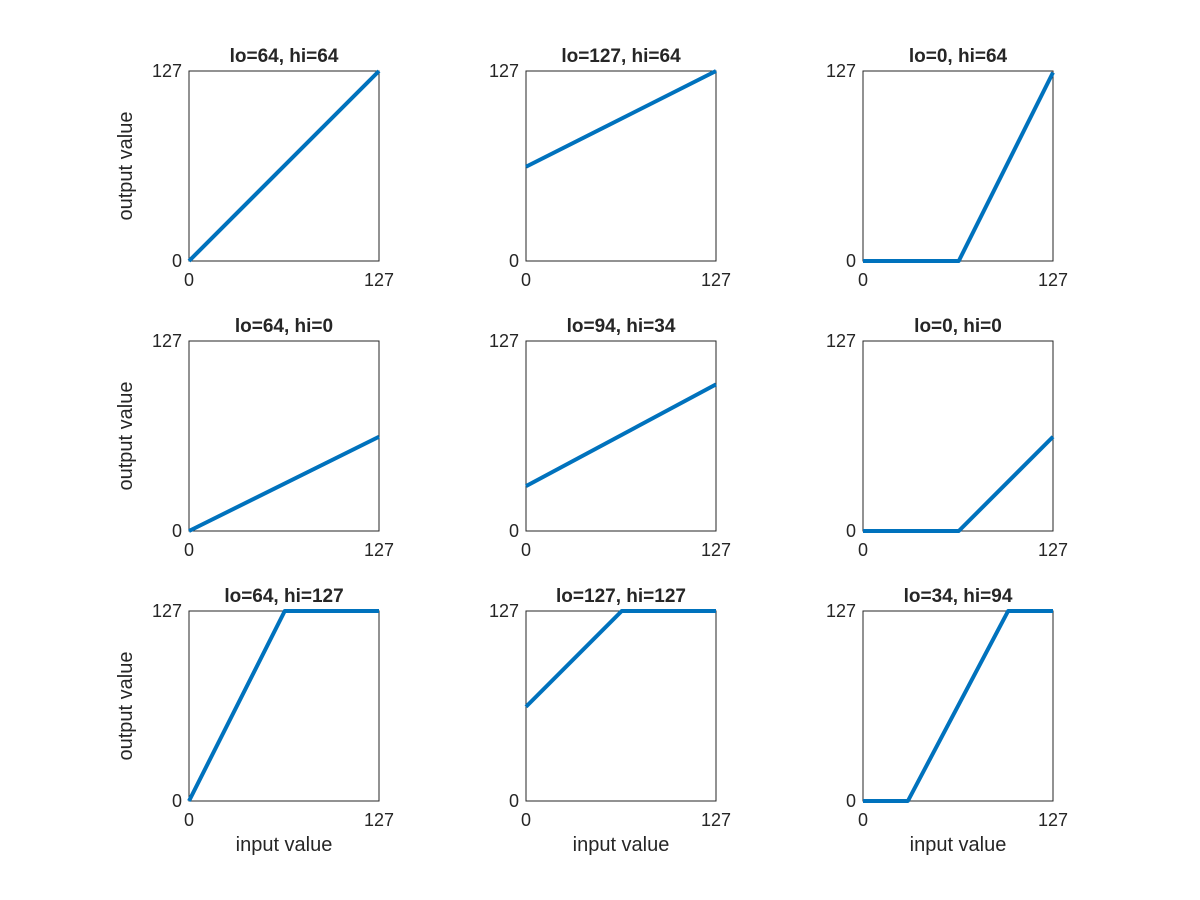  Describe the element at coordinates (621, 326) in the screenshot. I see `subplot-title: lo=94, hi=34` at that location.